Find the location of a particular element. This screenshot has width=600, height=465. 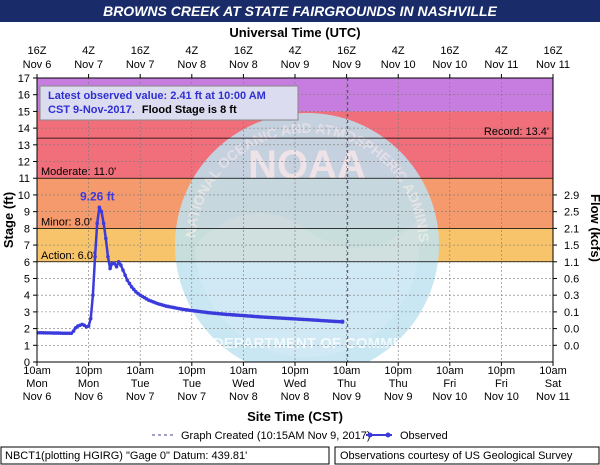

flow-tick-label: 2.9 is located at coordinates (571, 196).